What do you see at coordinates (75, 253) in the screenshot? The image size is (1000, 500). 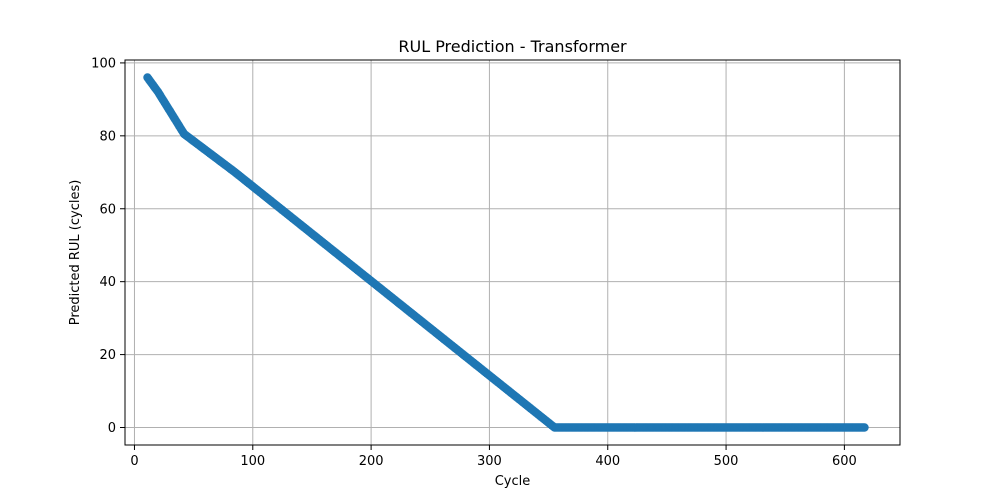 I see `y-axis-label: Predicted RUL (cycles)` at bounding box center [75, 253].